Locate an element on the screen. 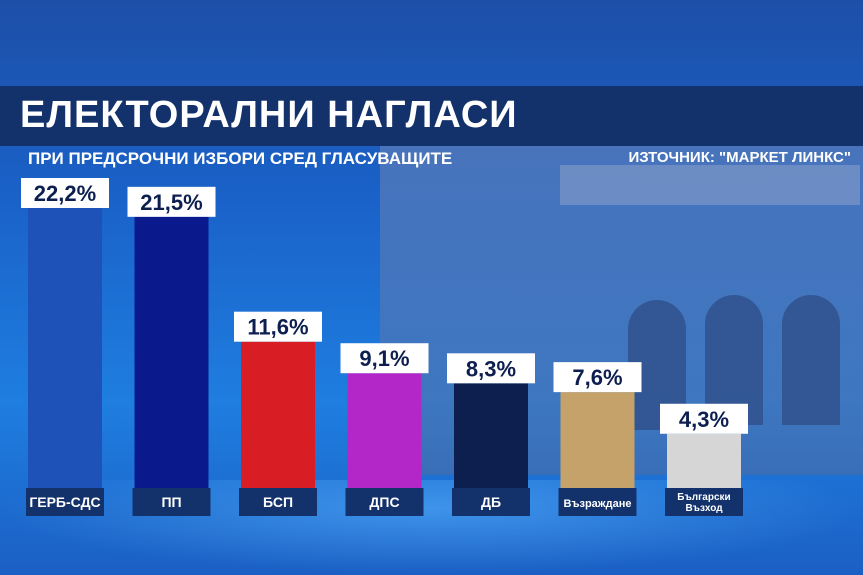 The image size is (863, 575). svg-text: БСП is located at coordinates (278, 502).